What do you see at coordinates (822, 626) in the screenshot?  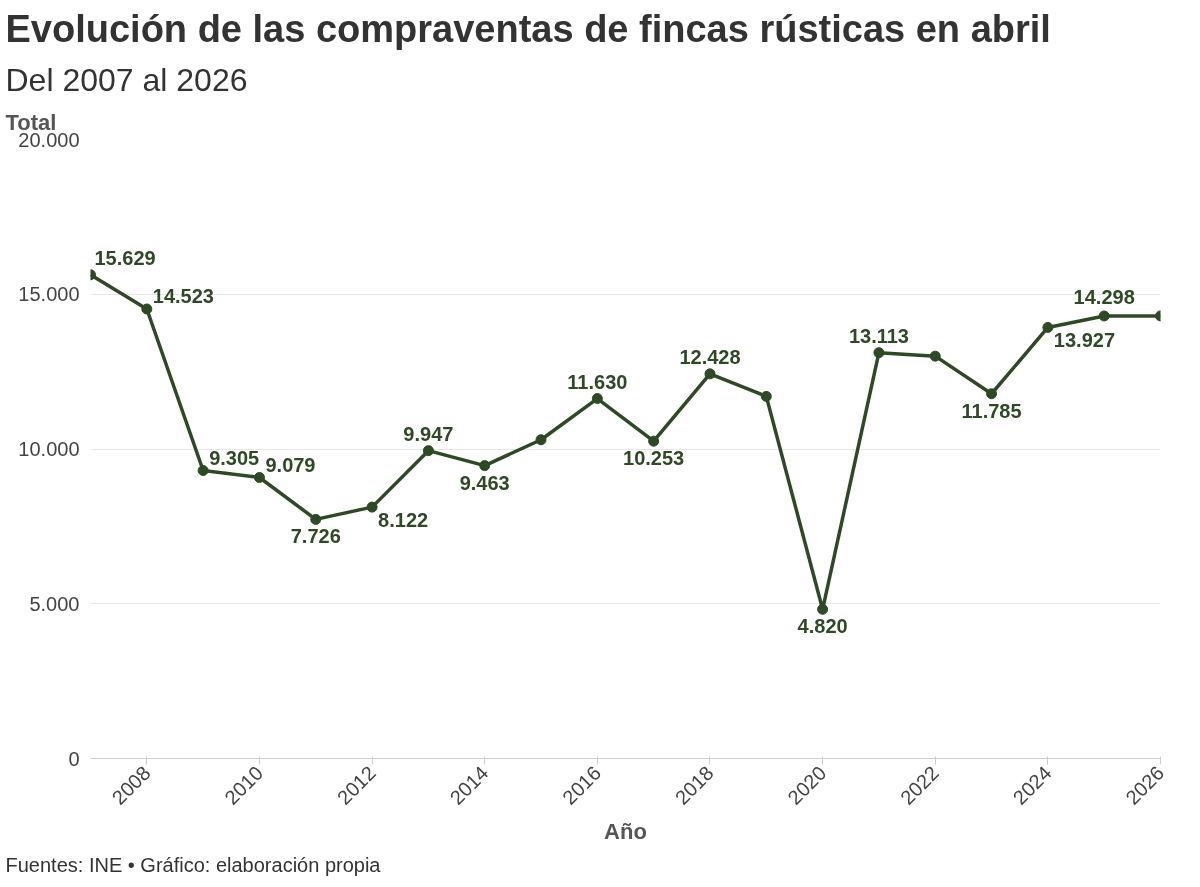 I see `data-label: 4.820` at bounding box center [822, 626].